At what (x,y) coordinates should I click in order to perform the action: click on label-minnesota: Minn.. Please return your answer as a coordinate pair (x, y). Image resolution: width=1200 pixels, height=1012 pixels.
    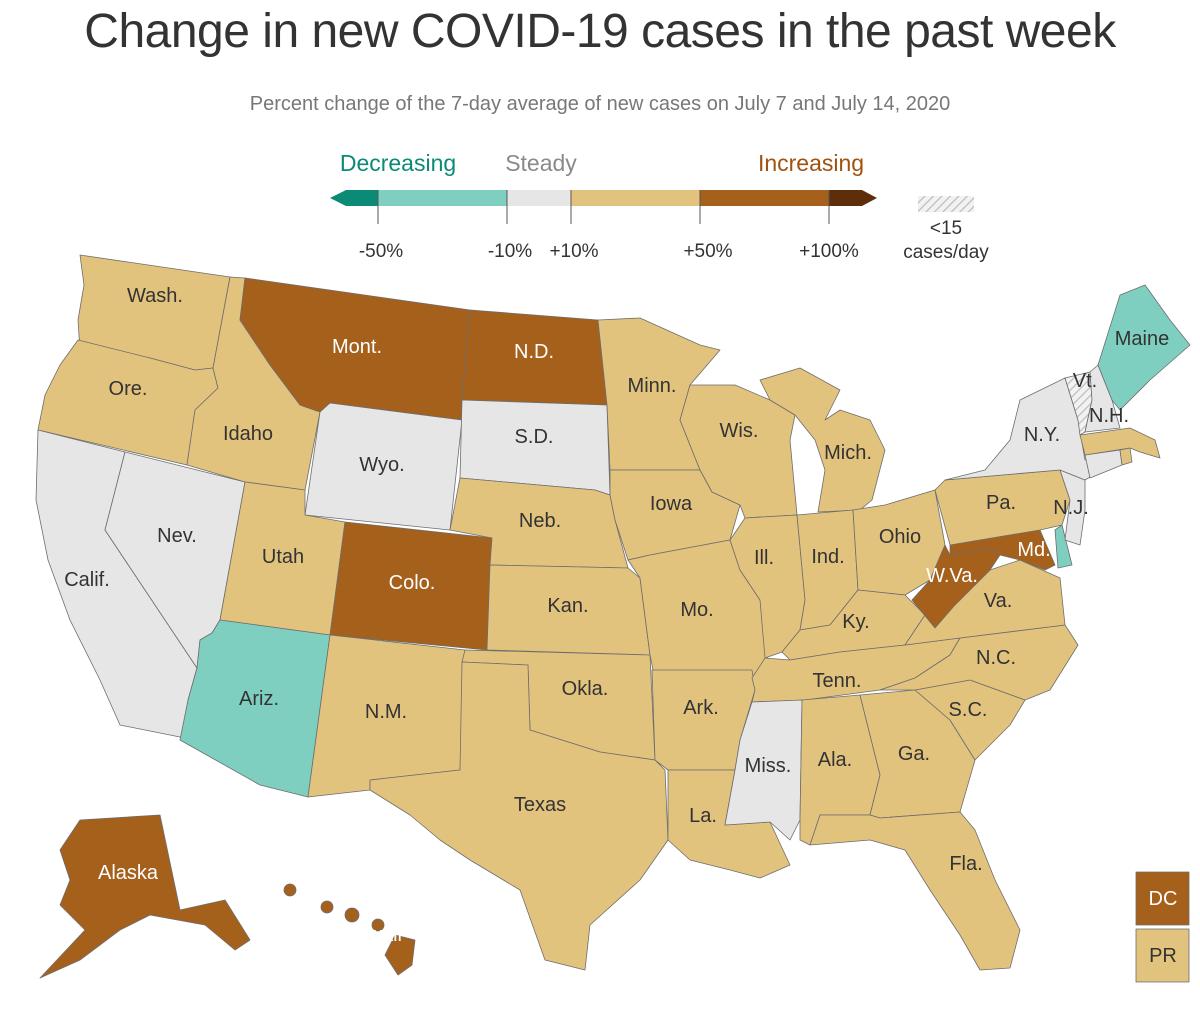
    Looking at the image, I should click on (652, 386).